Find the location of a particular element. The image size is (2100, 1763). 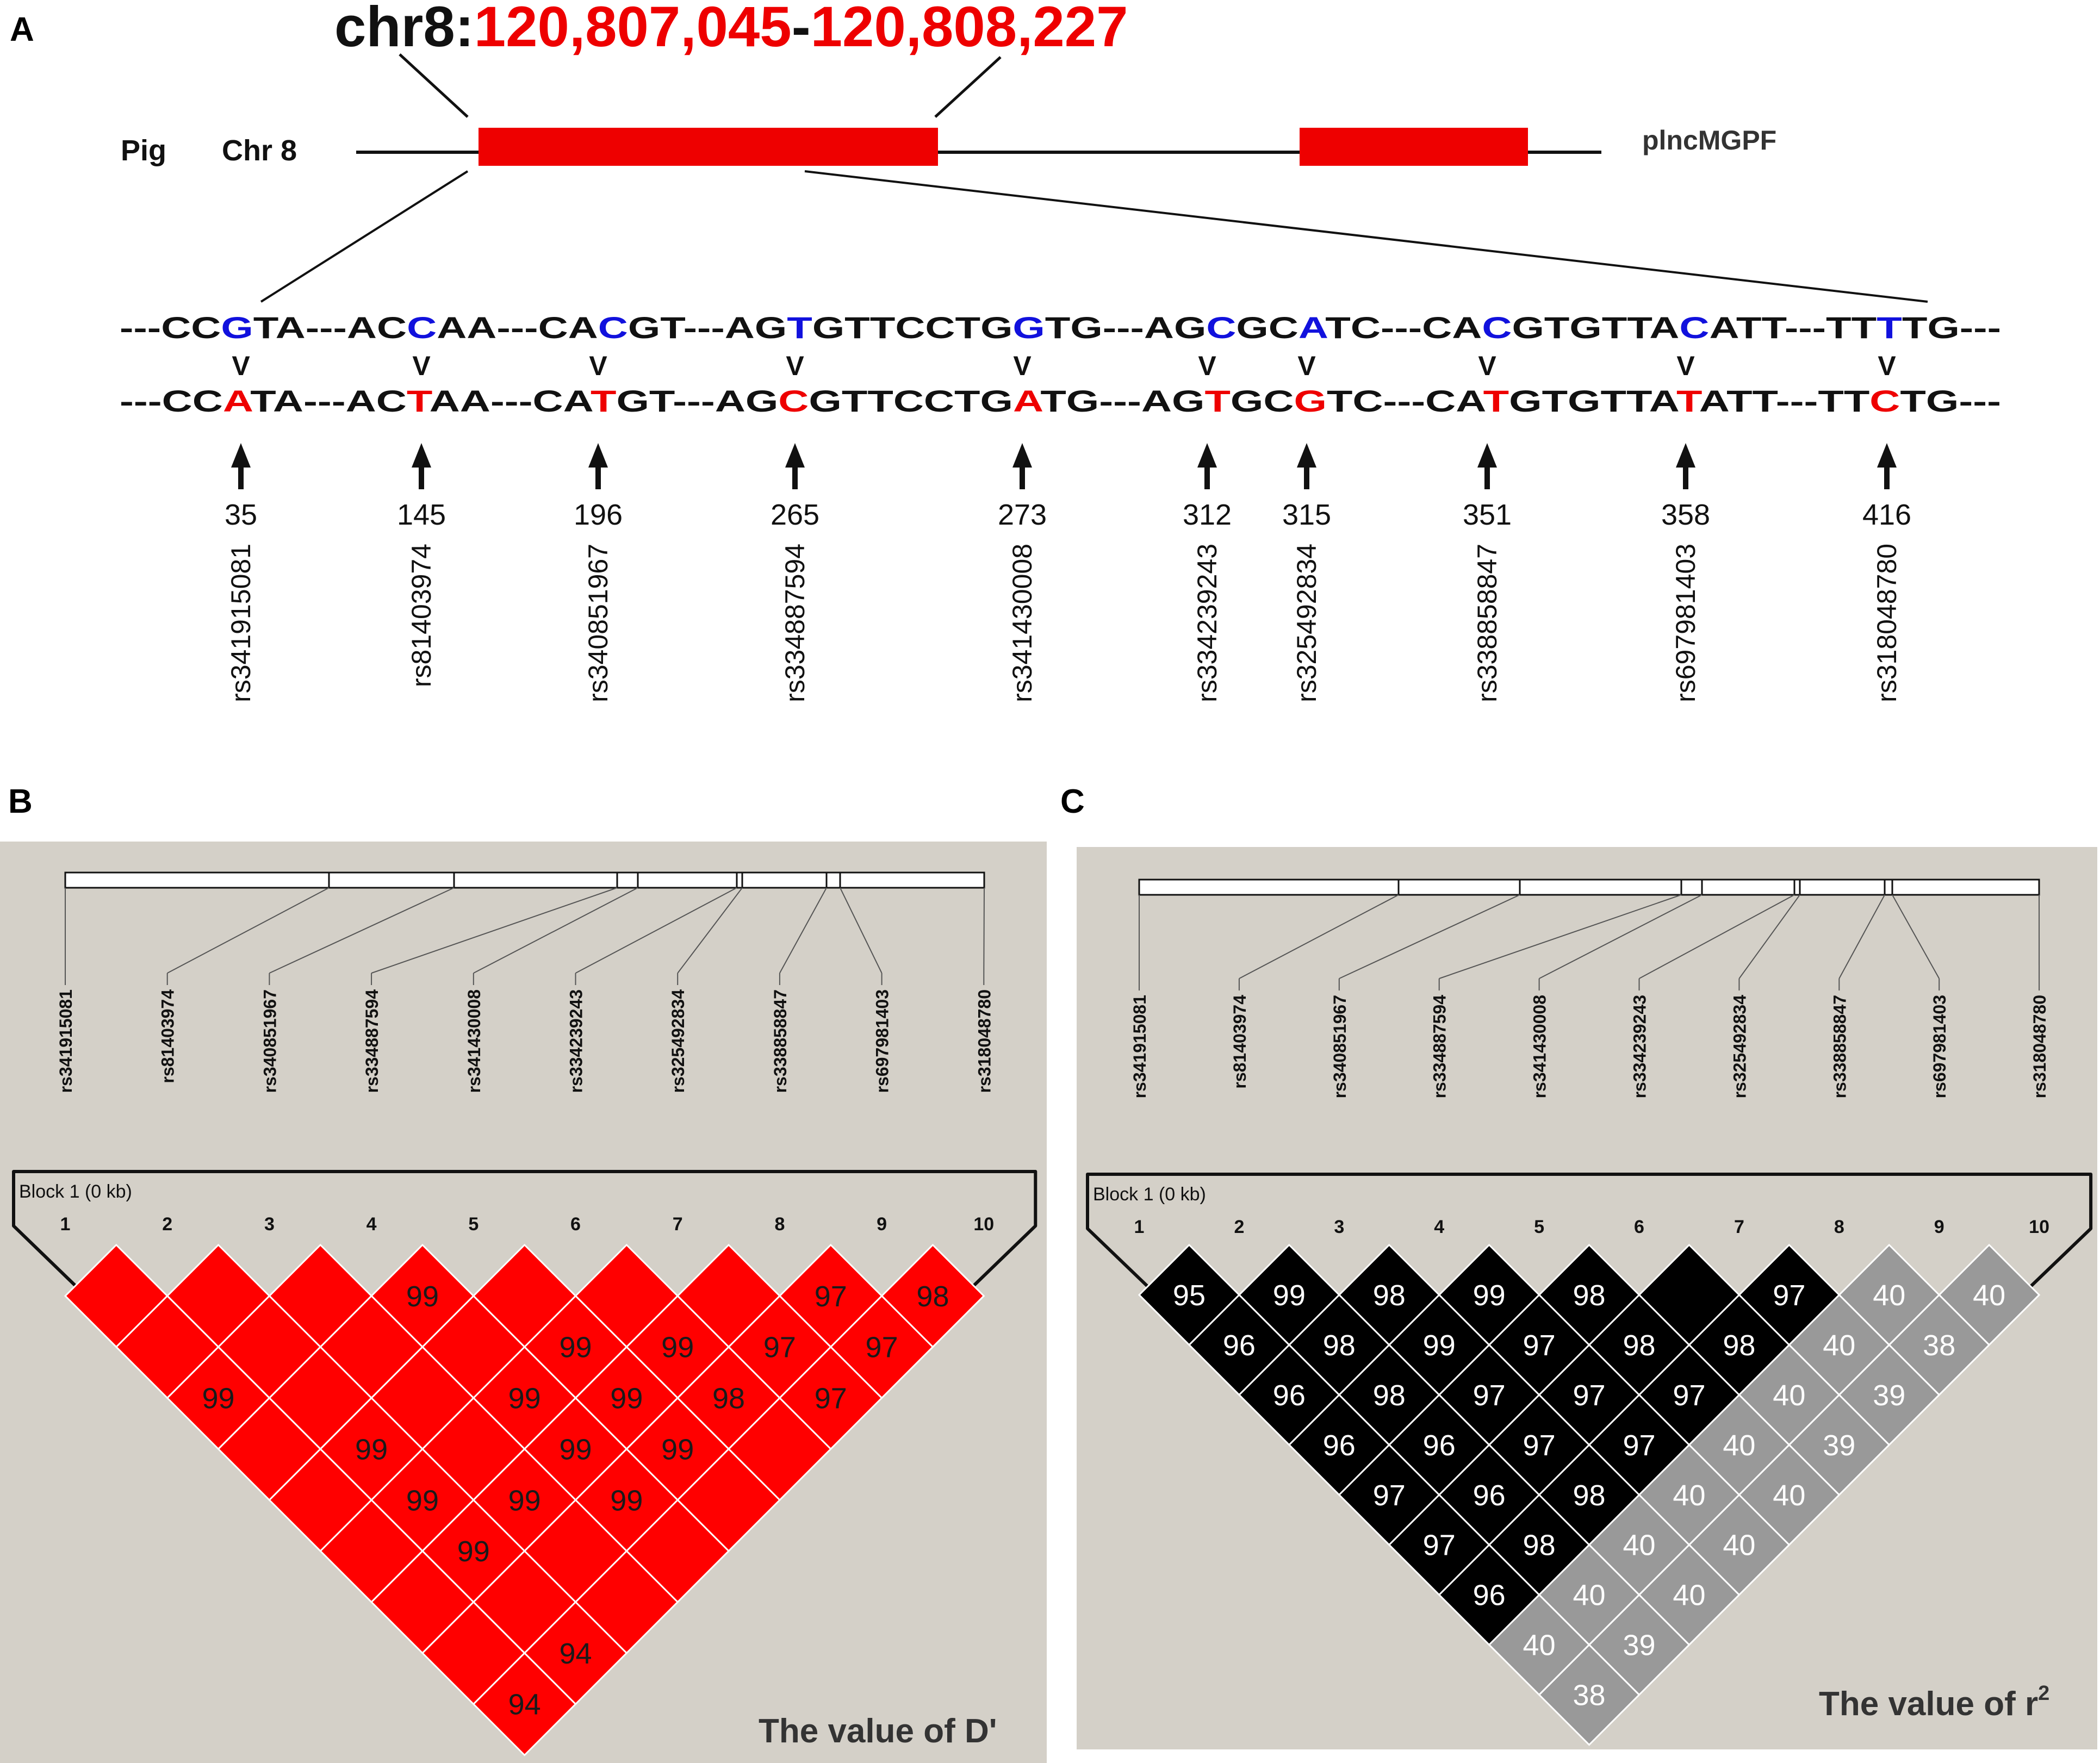

ld-value-7-9: 97 is located at coordinates (779, 1347).